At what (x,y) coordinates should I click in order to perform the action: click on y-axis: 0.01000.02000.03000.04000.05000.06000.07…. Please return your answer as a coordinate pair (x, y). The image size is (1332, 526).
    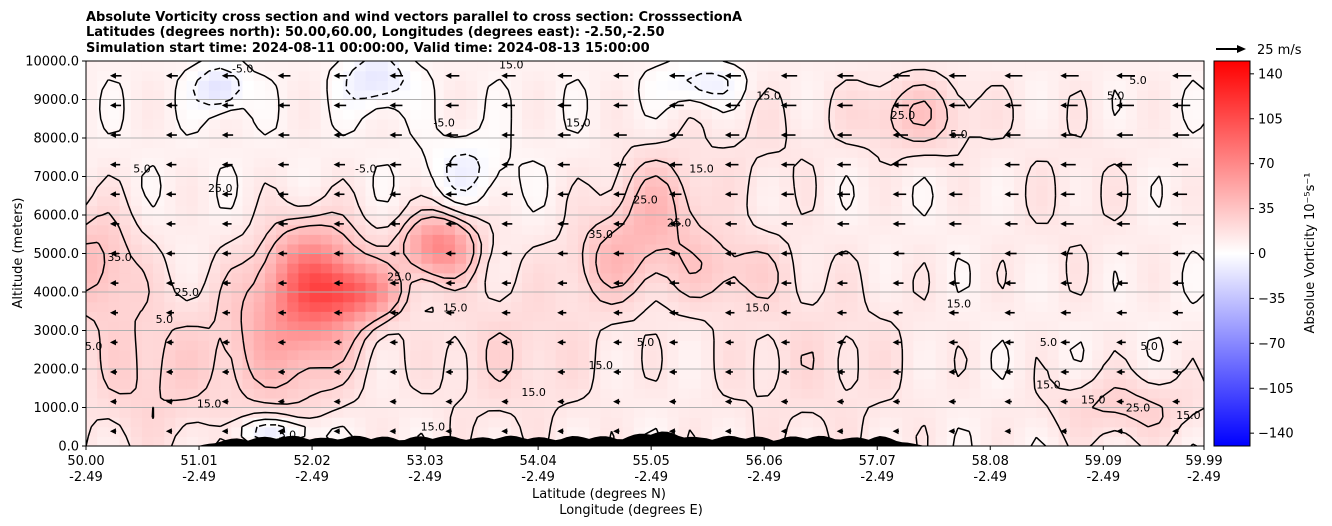
    Looking at the image, I should click on (55, 255).